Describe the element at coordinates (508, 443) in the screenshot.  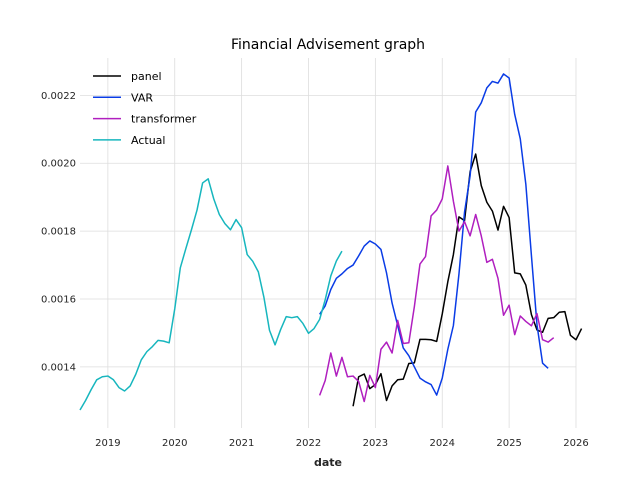
I see `x-tick-label: 2025` at that location.